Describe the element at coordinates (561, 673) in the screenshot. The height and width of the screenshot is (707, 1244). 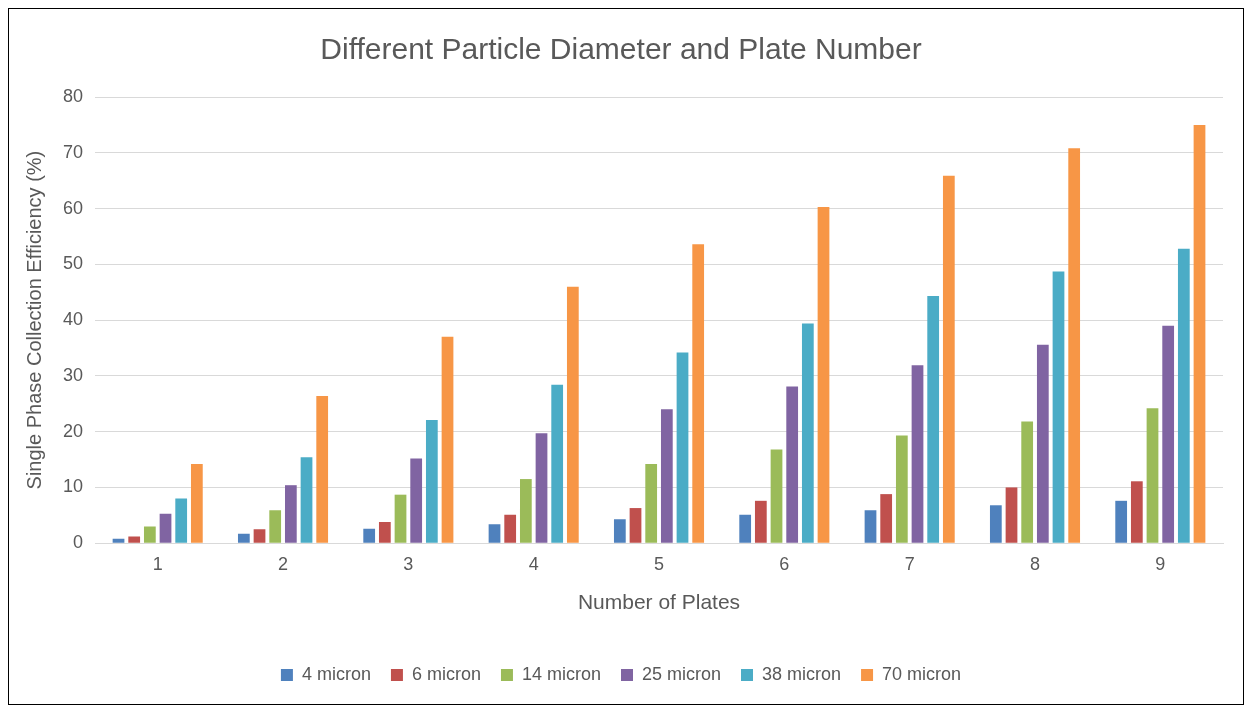
I see `legend-label: 14 micron` at that location.